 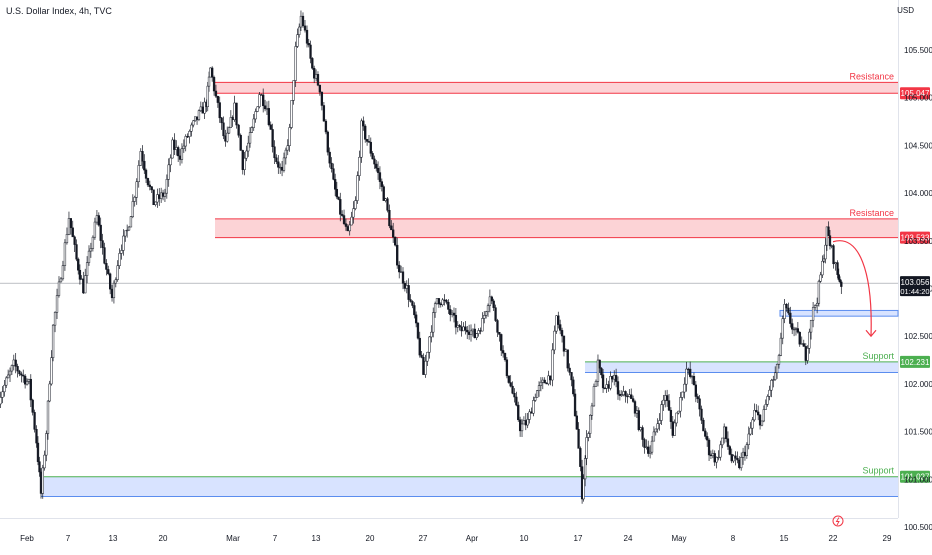 What do you see at coordinates (59, 11) in the screenshot?
I see `chart-title: U.S. Dollar Index, 4h, TVC` at bounding box center [59, 11].